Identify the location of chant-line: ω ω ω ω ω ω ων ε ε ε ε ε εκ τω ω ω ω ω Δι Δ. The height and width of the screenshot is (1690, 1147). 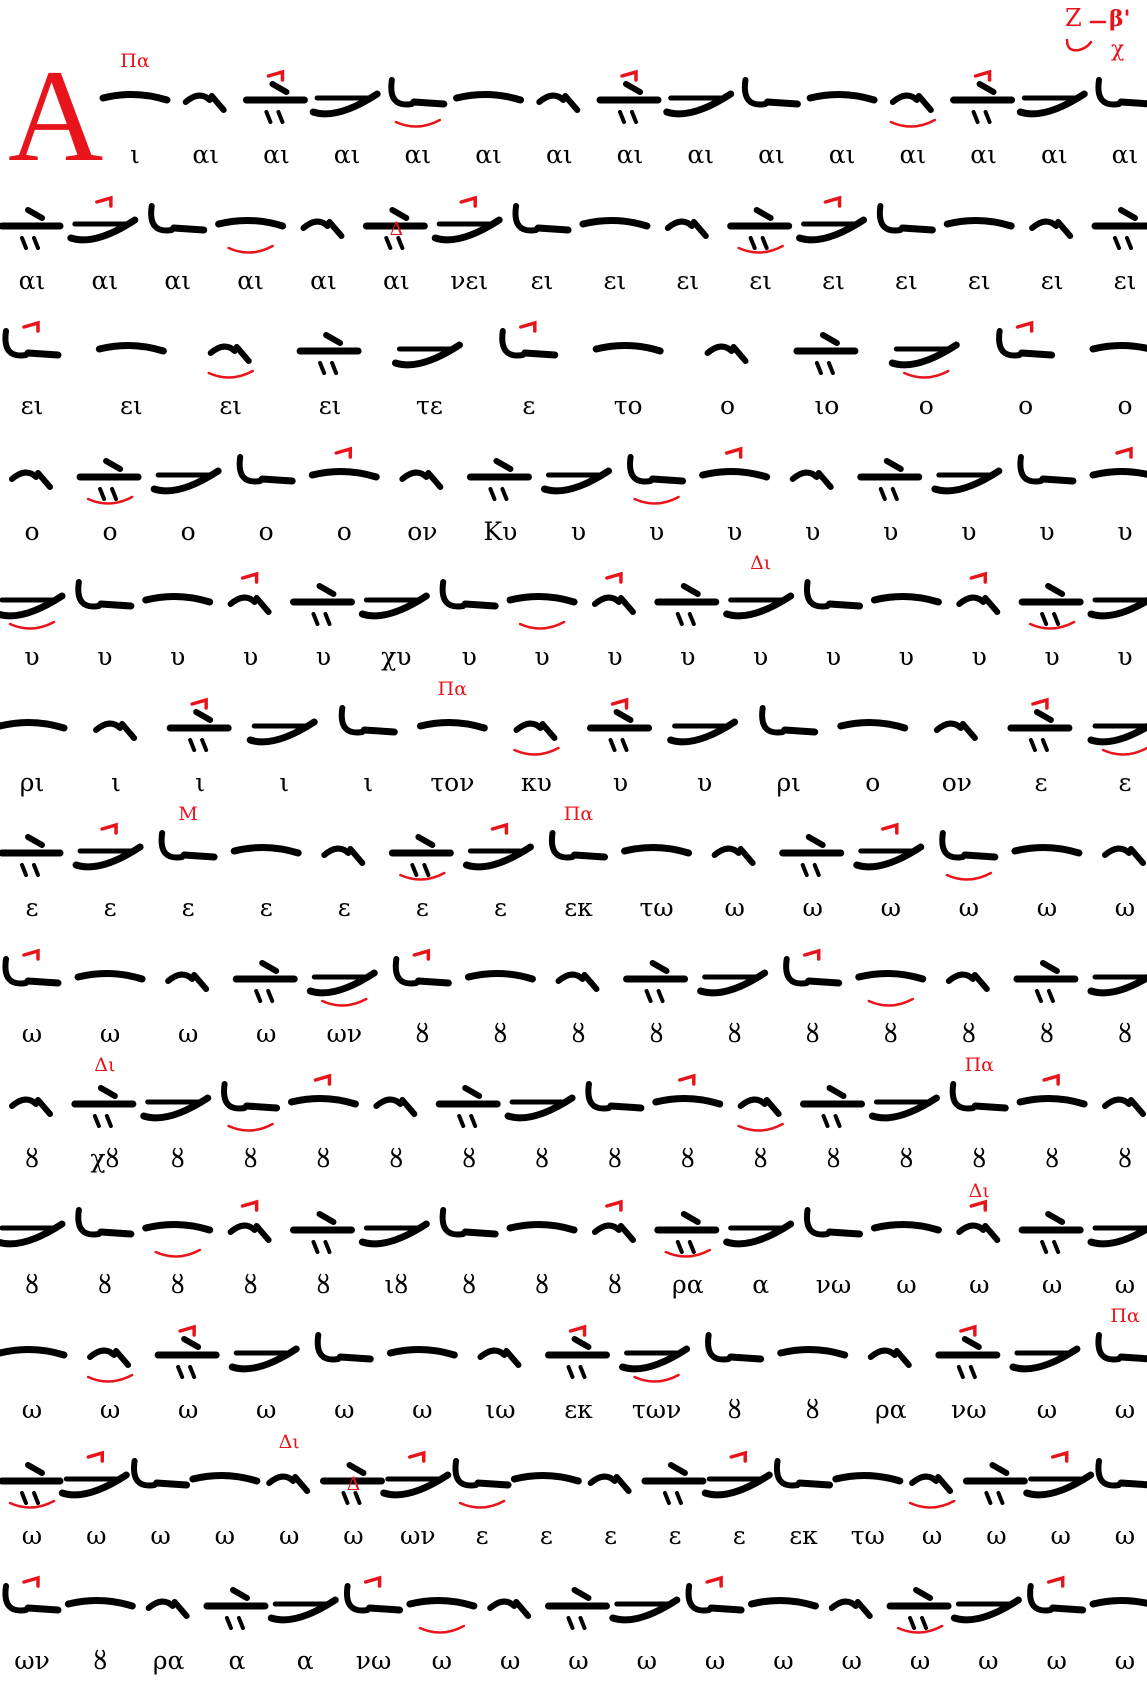
(573, 1502).